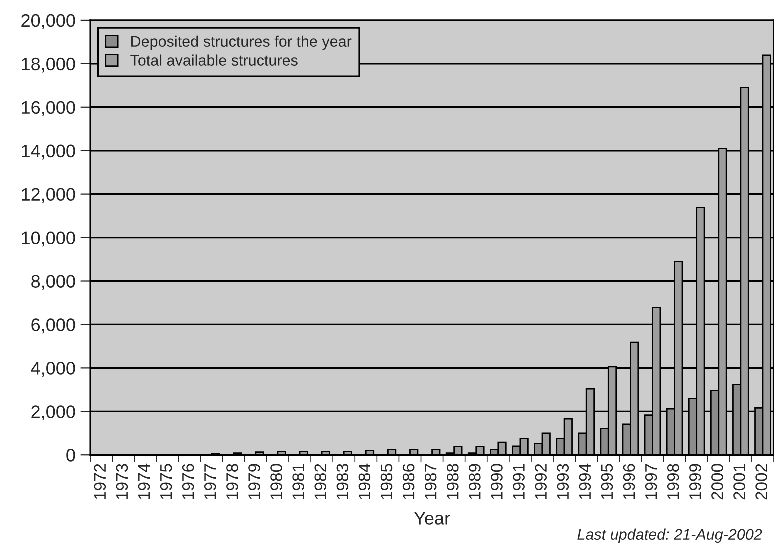 The image size is (774, 553). I want to click on x-tick-label: 2000, so click(718, 482).